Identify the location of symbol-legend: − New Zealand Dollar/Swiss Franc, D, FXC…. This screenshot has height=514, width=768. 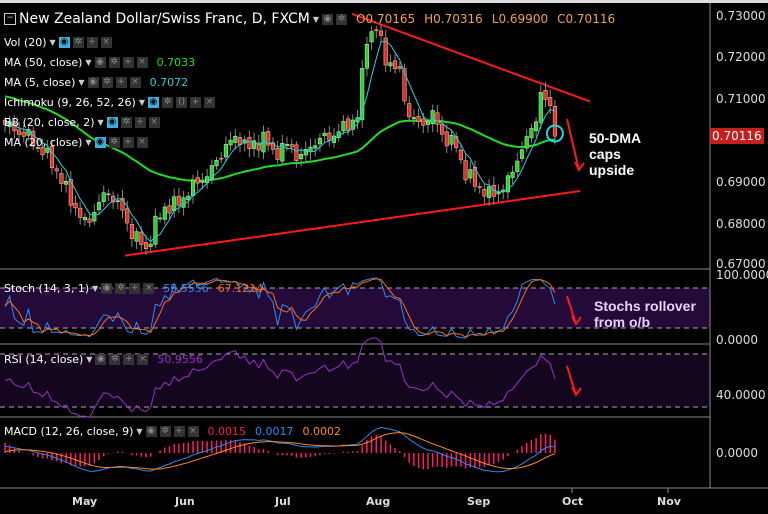
(309, 19).